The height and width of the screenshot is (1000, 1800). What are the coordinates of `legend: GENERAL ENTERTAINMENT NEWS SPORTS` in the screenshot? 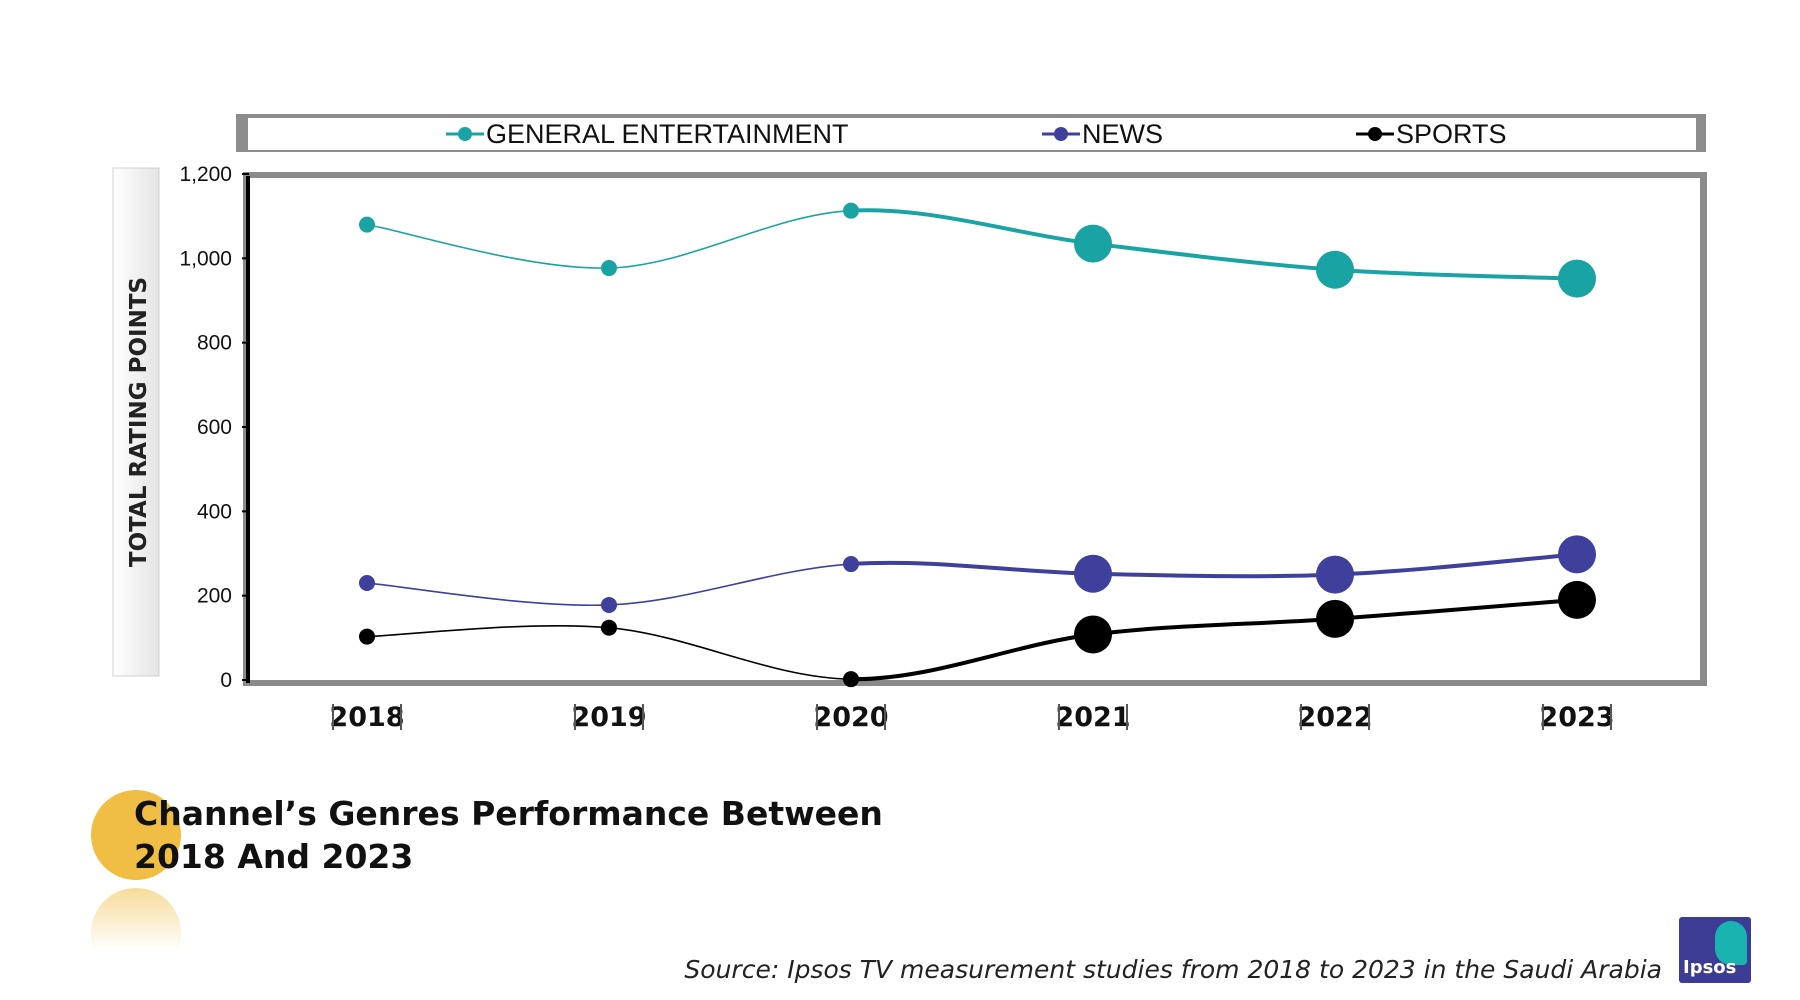 It's located at (971, 133).